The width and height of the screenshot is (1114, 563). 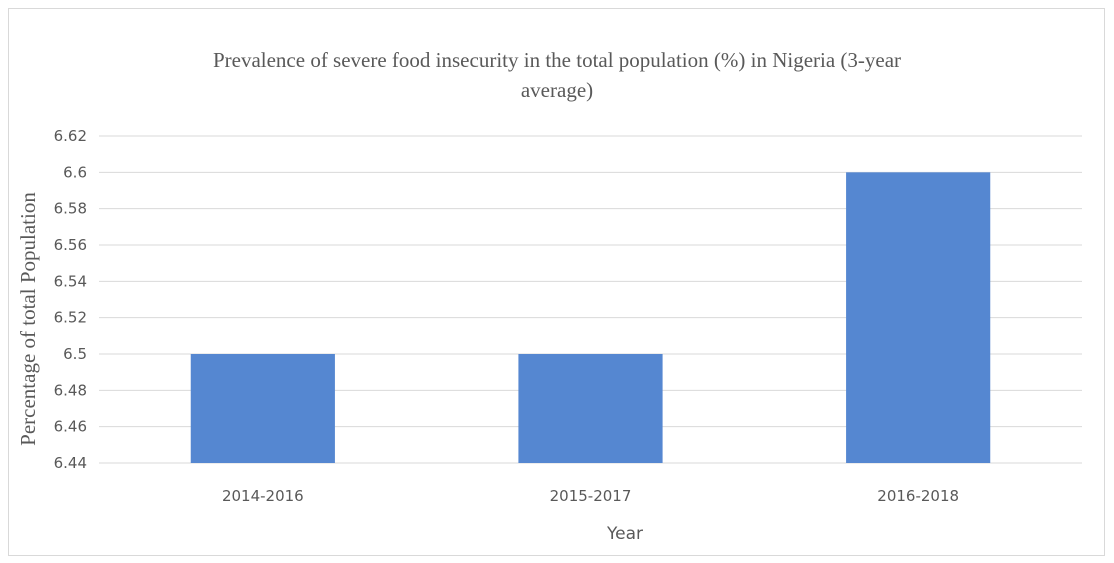 I want to click on x-axis-label: Year, so click(x=624, y=534).